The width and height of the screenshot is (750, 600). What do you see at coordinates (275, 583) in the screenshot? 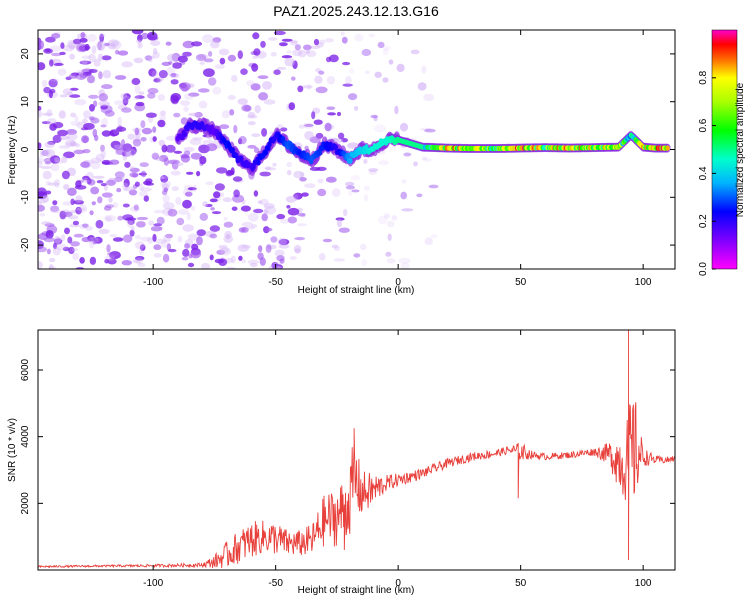
I see `snr-x-tick-label: -50` at bounding box center [275, 583].